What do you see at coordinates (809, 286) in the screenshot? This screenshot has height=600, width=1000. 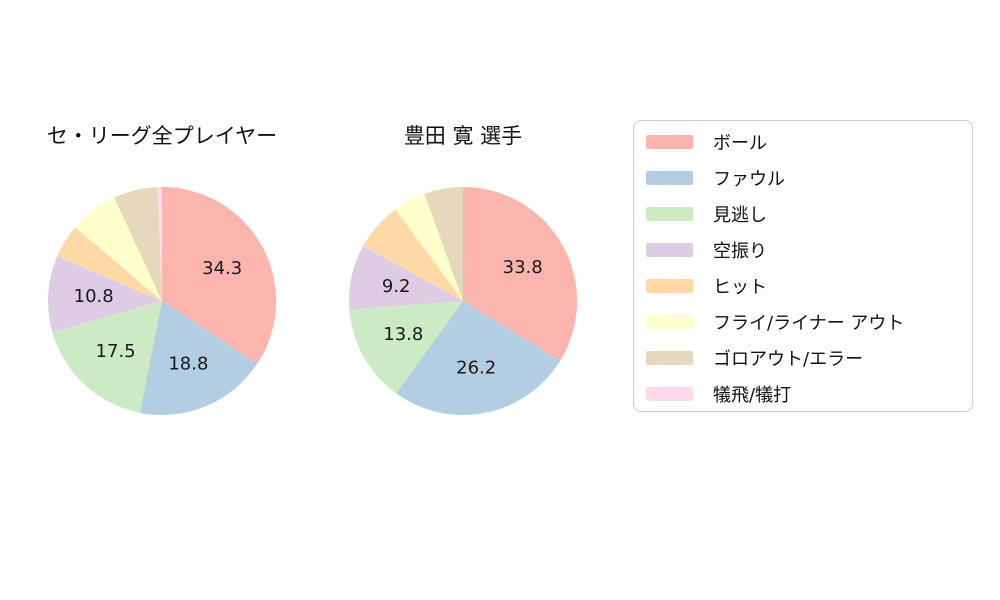 I see `legend-item: ヒット` at bounding box center [809, 286].